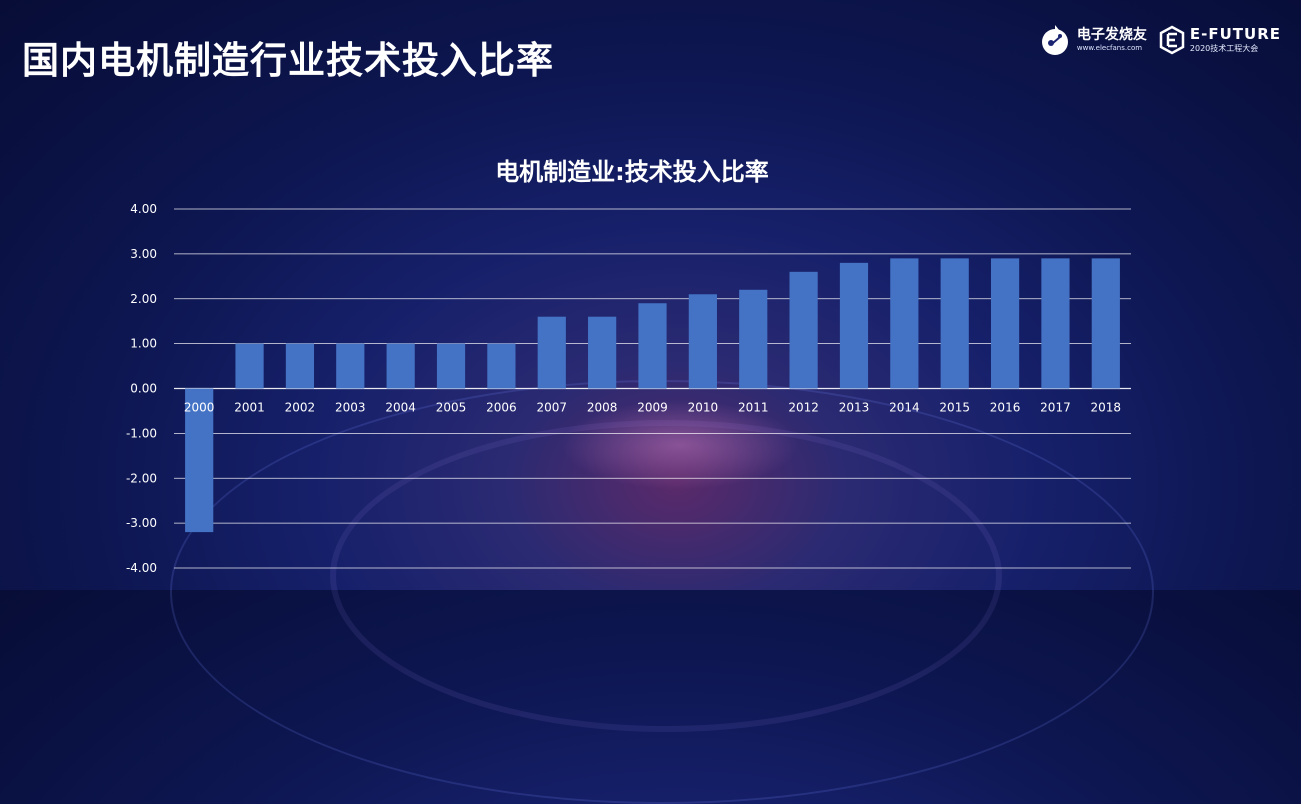 This screenshot has width=1301, height=804. What do you see at coordinates (249, 366) in the screenshot?
I see `bar-2001` at bounding box center [249, 366].